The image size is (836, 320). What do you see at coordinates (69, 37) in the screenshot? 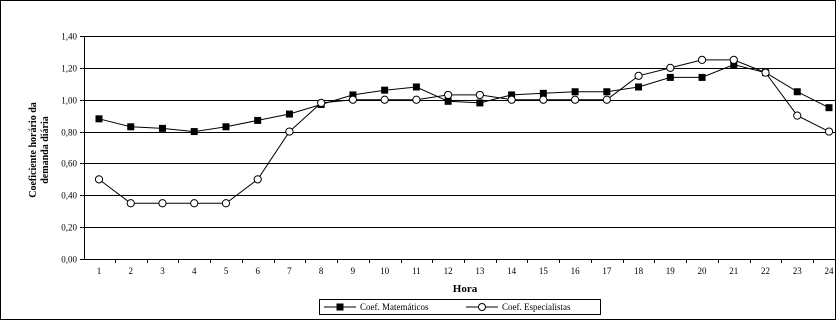
I see `y-tick-label: 1,40` at bounding box center [69, 37].